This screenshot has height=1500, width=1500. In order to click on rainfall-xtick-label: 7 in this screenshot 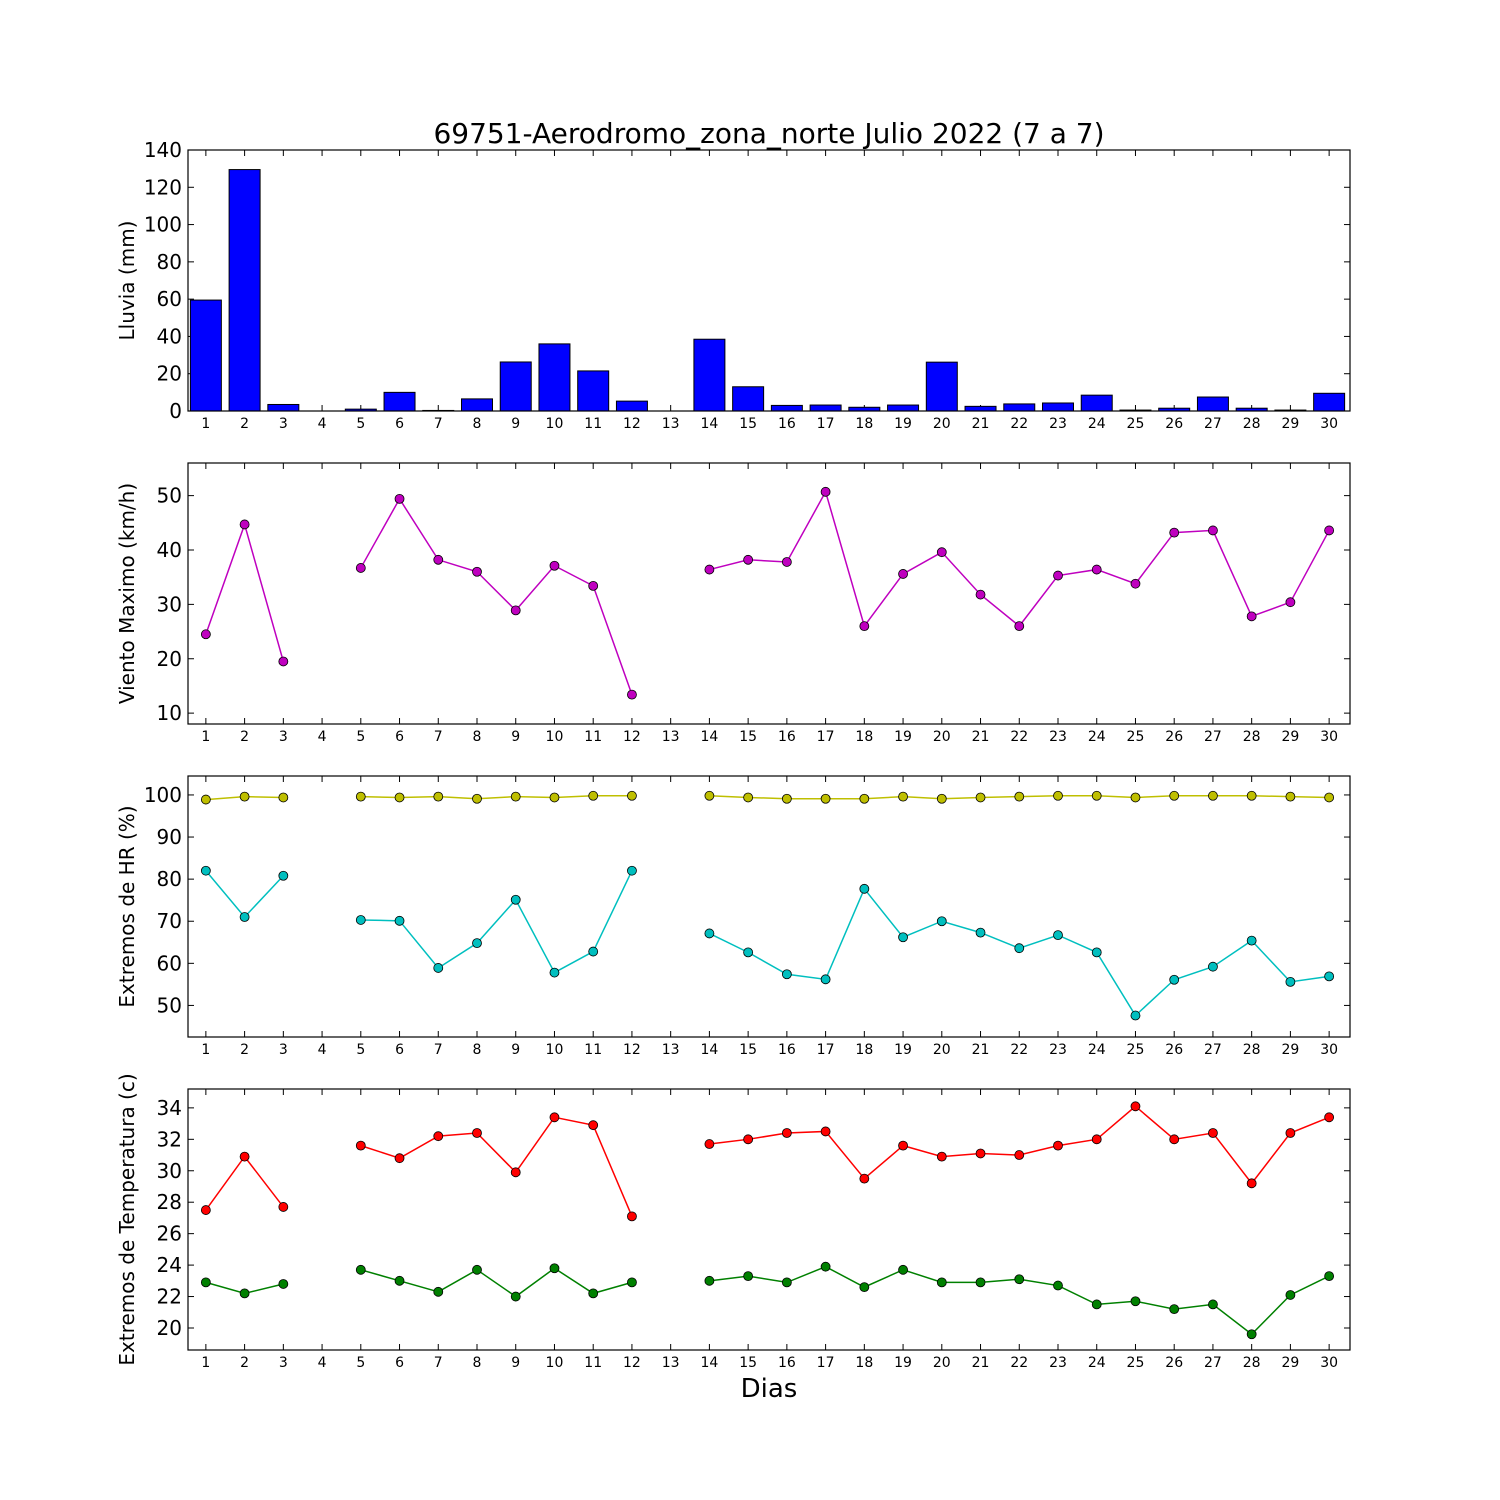, I will do `click(438, 424)`.